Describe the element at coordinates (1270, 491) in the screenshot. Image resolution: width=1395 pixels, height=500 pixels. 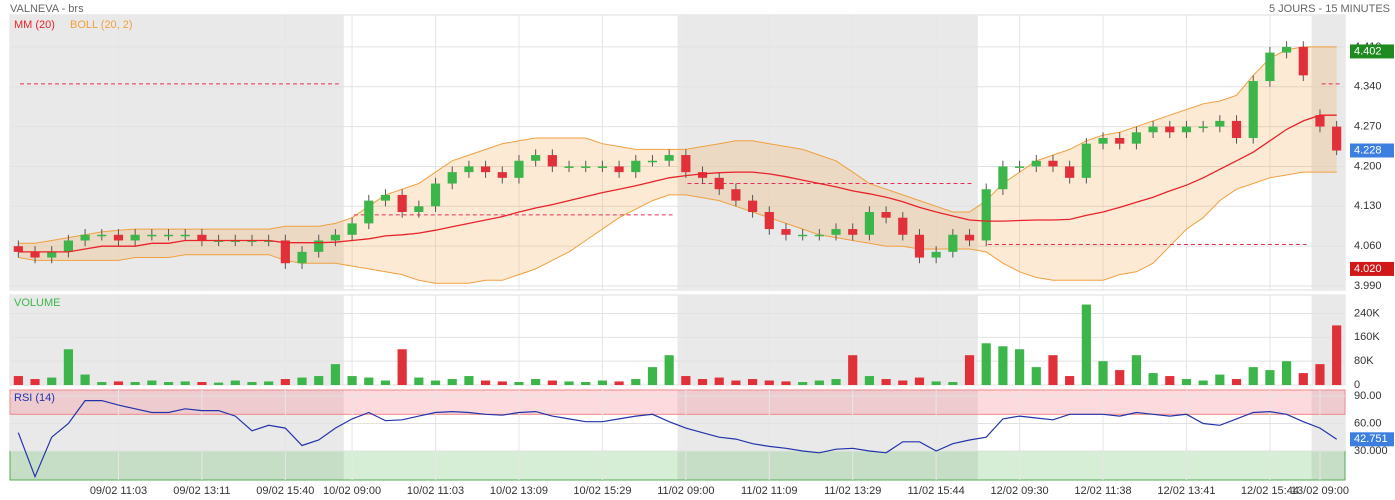
I see `x-tick-label: 12/02 15:44` at that location.